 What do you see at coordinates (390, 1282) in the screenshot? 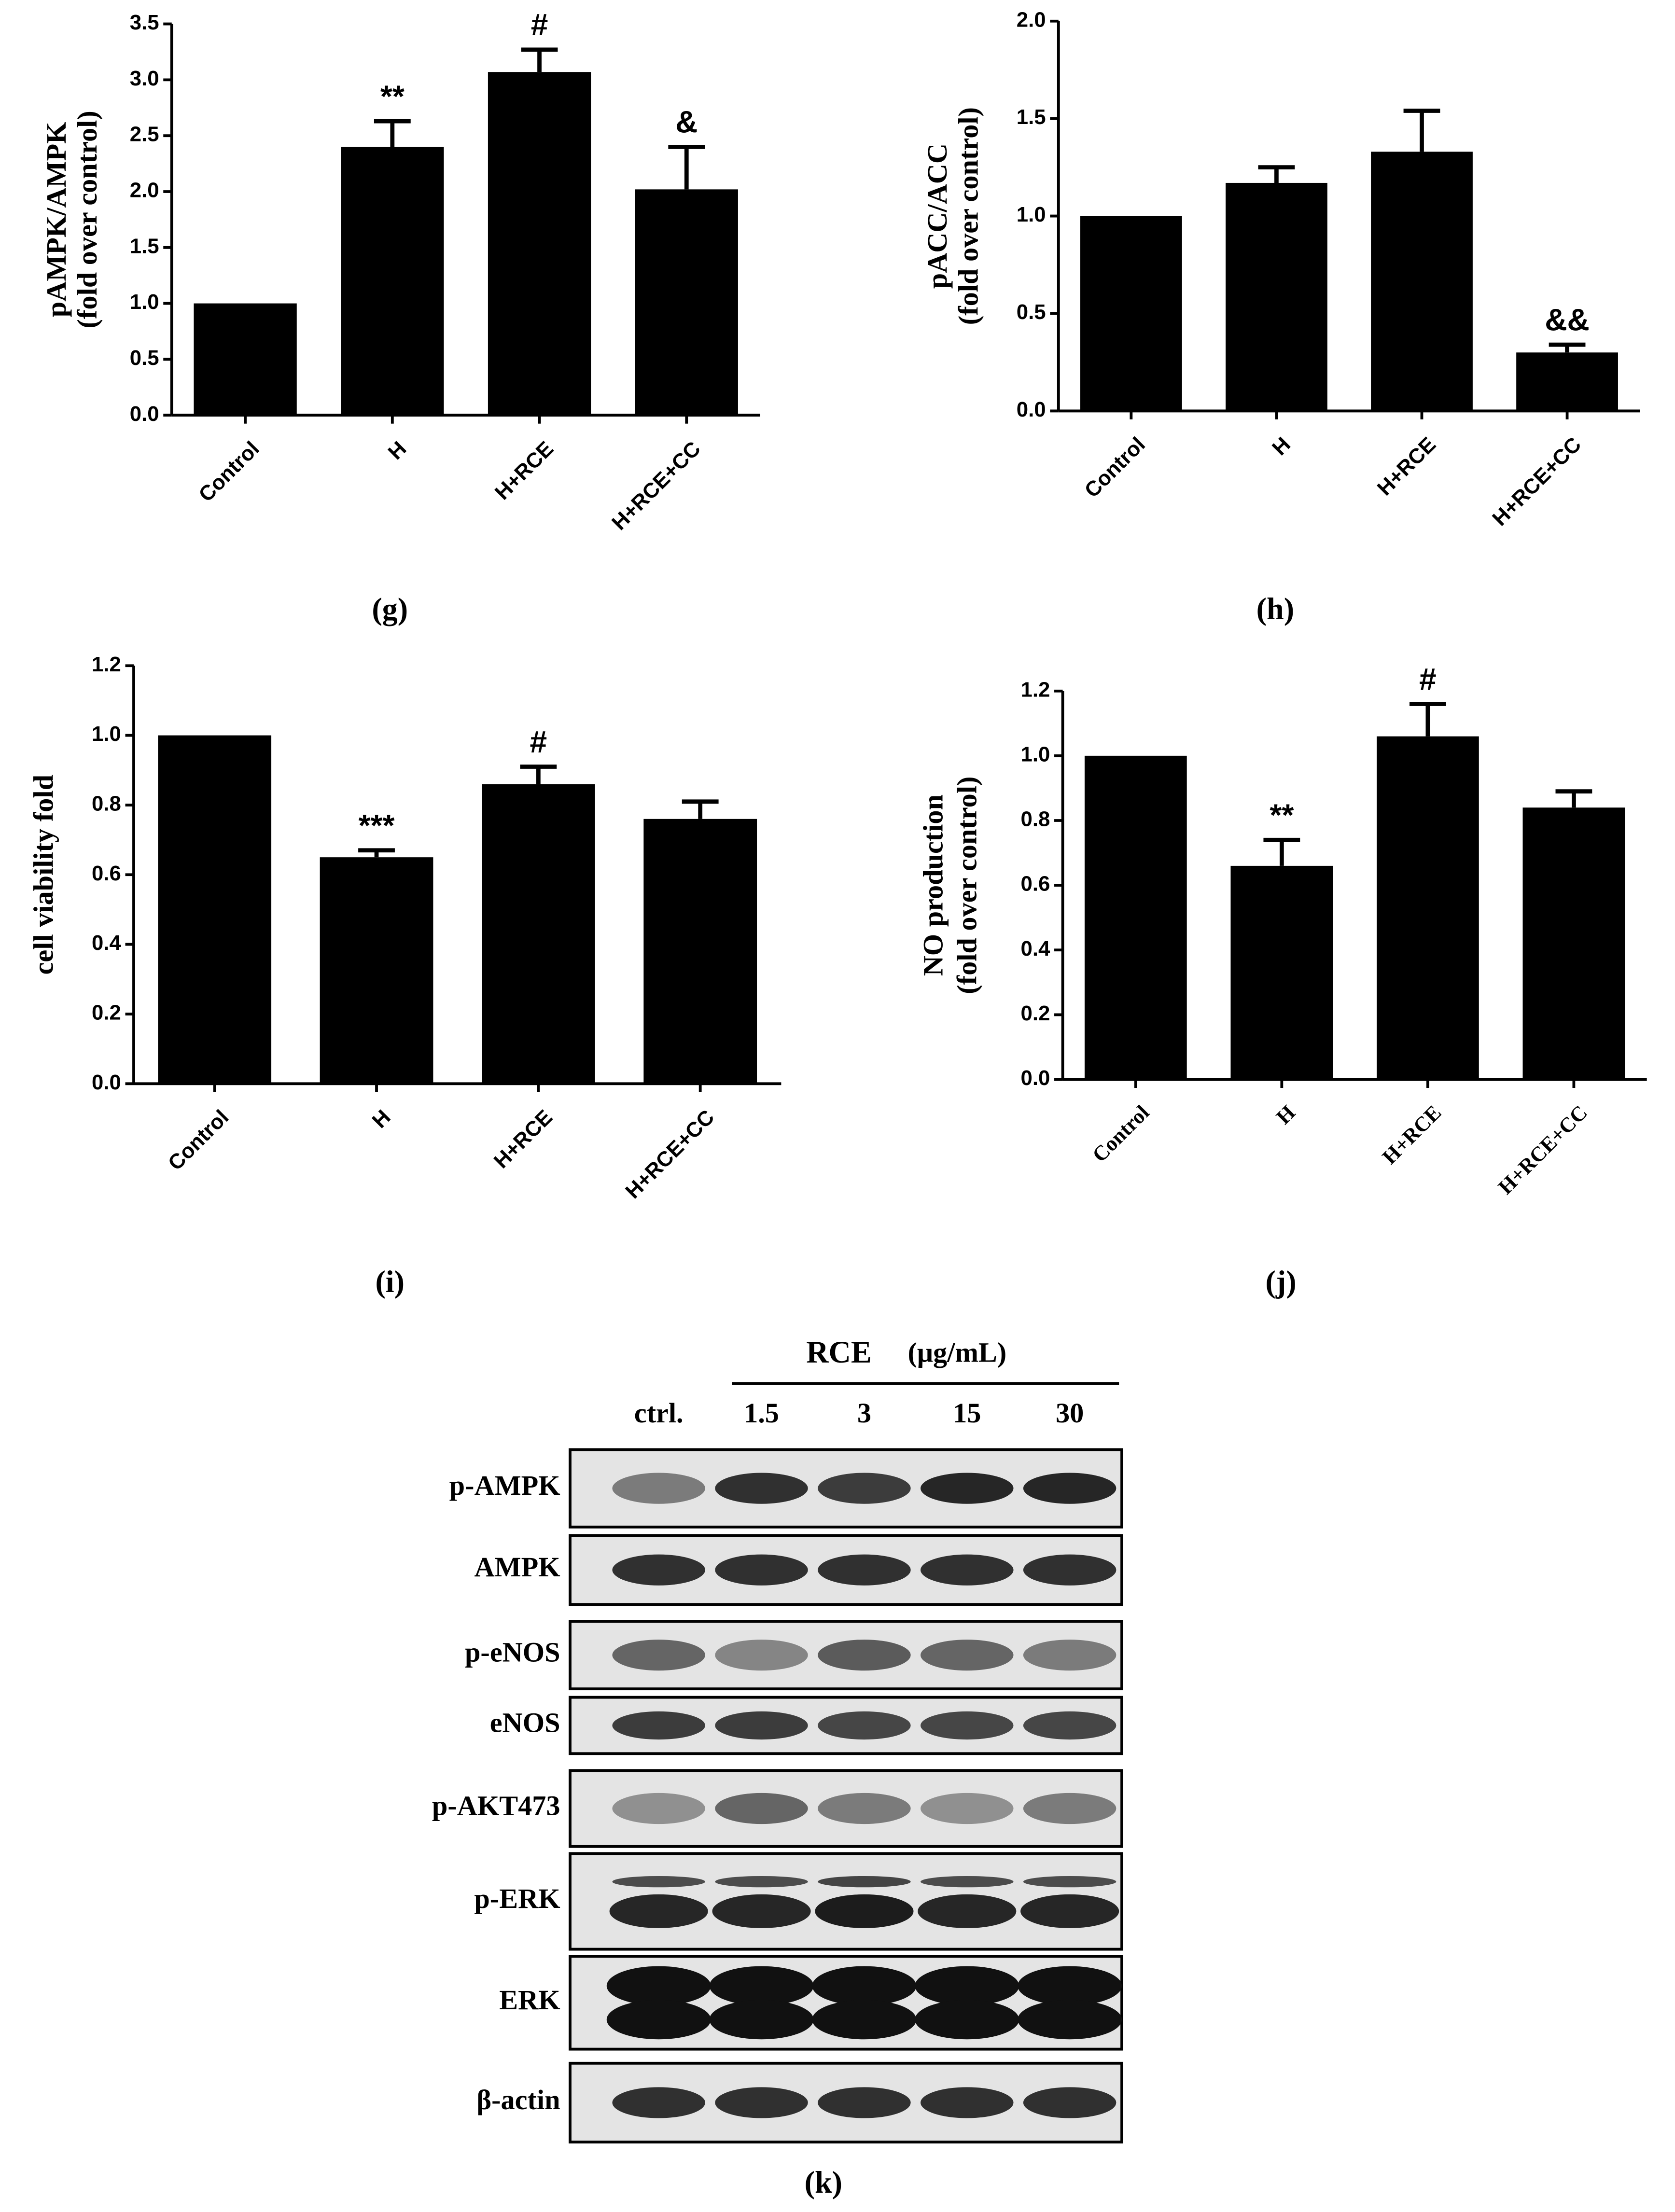
I see `panel-caption: (i)` at bounding box center [390, 1282].